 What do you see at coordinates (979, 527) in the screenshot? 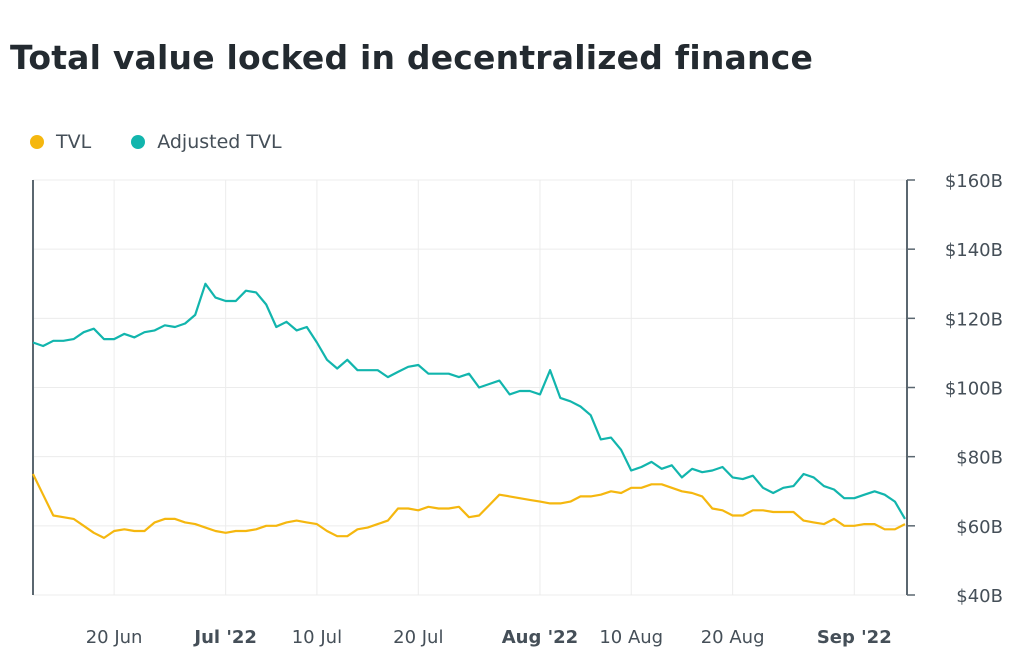
I see `y-tick-label: $60B` at bounding box center [979, 527].